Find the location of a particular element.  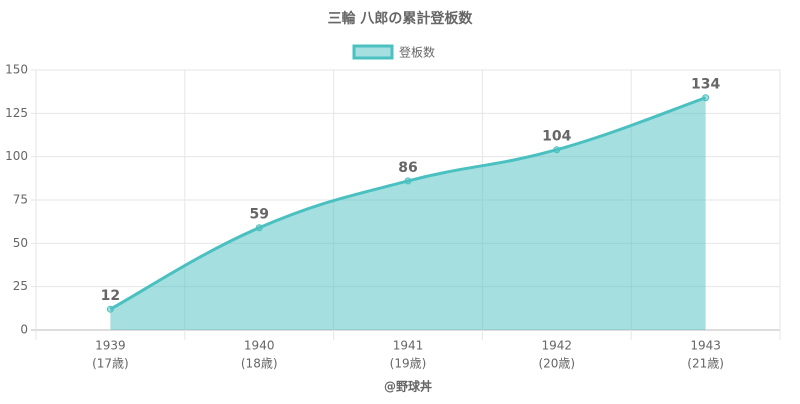

value-label: 104 is located at coordinates (556, 137).